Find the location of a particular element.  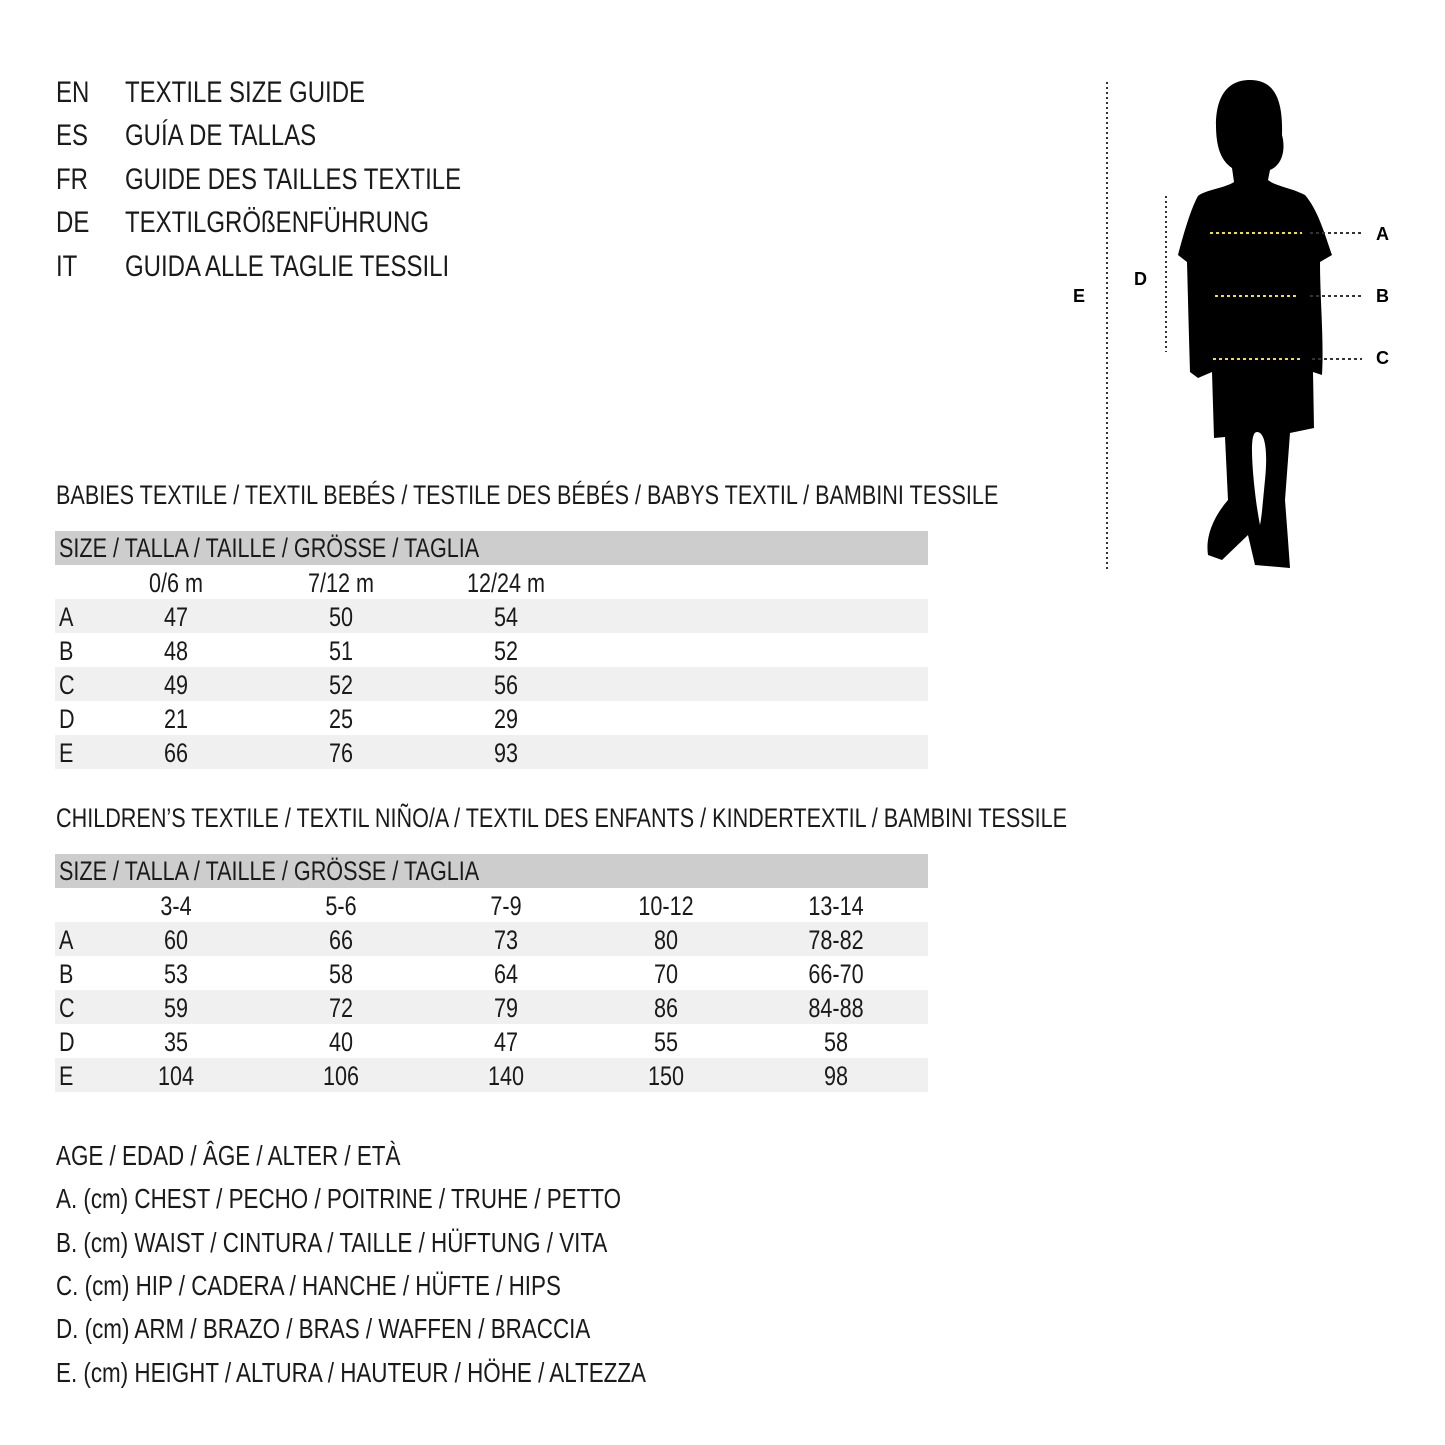

table-cell: 60 is located at coordinates (176, 940).